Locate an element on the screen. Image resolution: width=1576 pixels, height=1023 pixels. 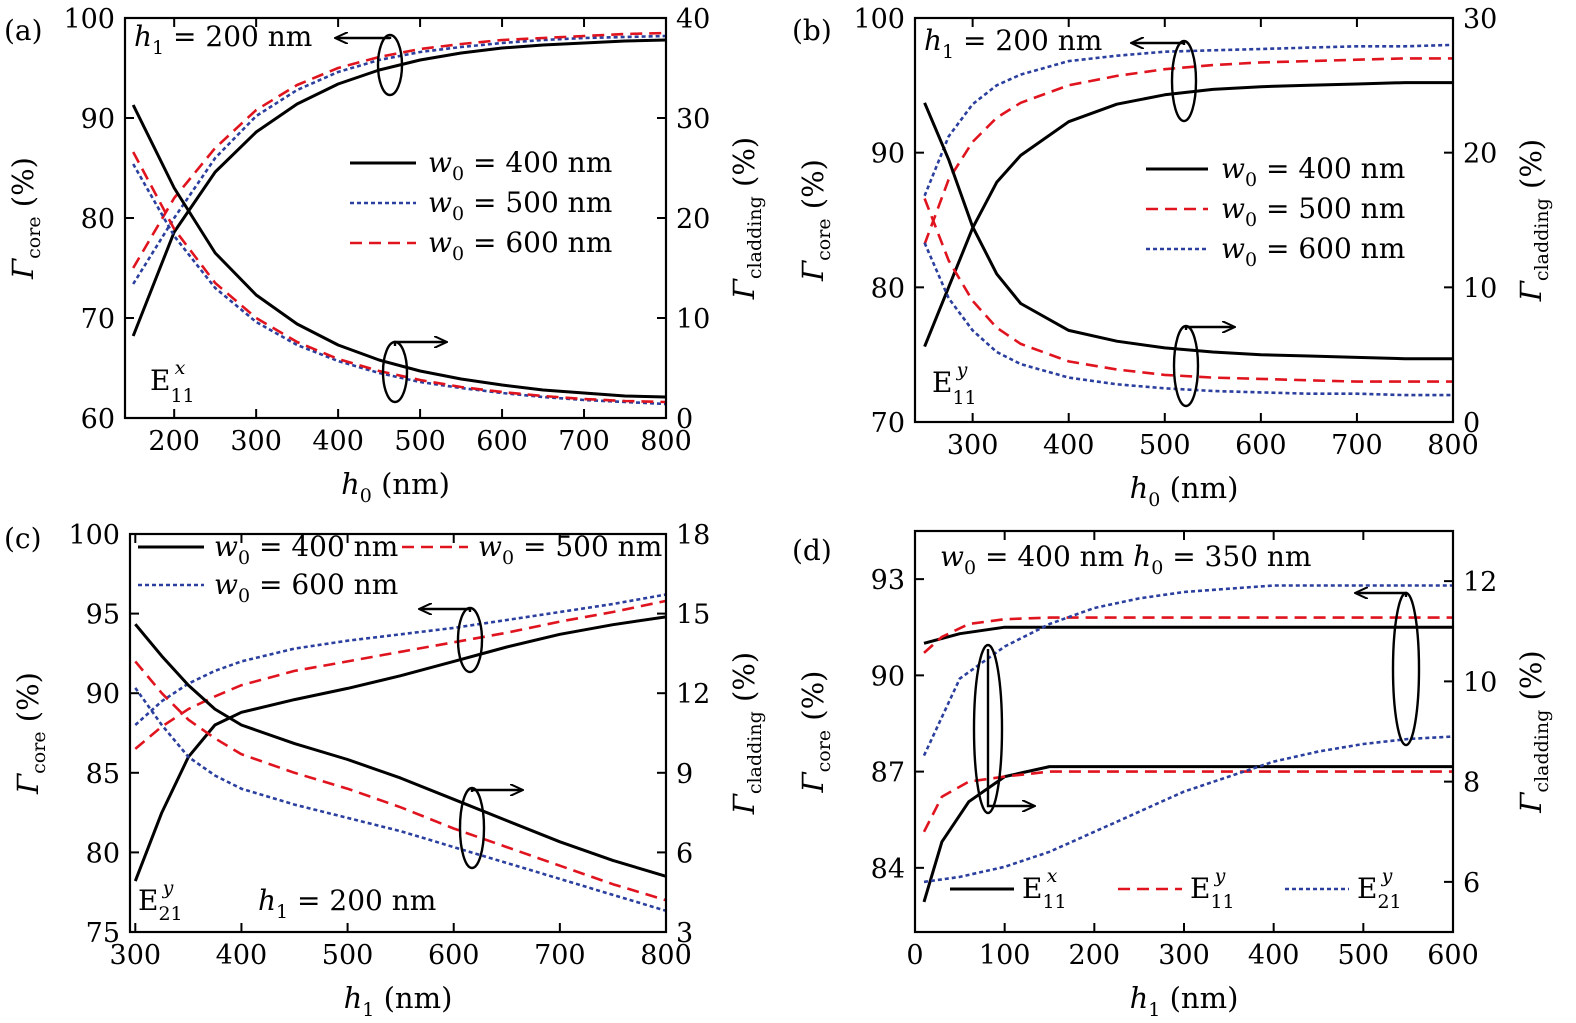
y-right-tick-label: 15 is located at coordinates (693, 615).